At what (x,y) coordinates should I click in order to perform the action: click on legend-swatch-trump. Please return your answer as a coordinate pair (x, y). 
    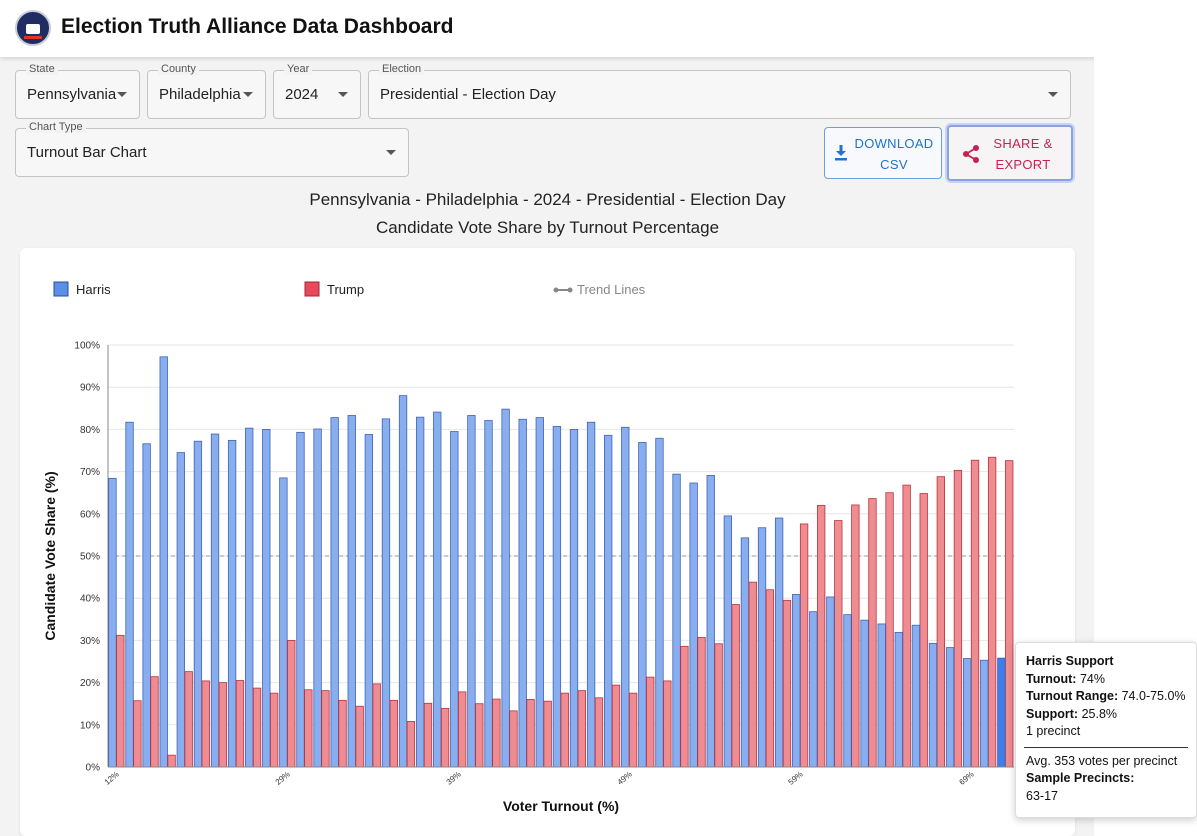
    Looking at the image, I should click on (312, 289).